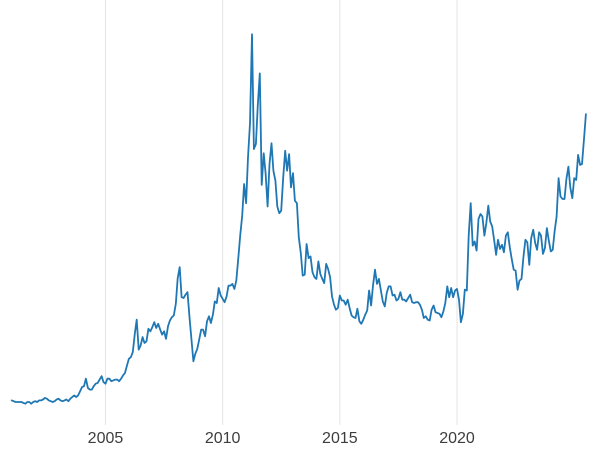 The image size is (600, 450). What do you see at coordinates (340, 438) in the screenshot?
I see `x-tick-label: 2015` at bounding box center [340, 438].